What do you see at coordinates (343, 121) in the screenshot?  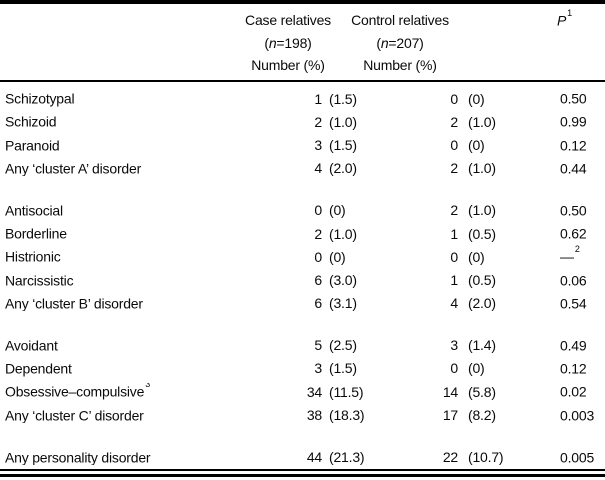 I see `case-percent: (1.0)` at bounding box center [343, 121].